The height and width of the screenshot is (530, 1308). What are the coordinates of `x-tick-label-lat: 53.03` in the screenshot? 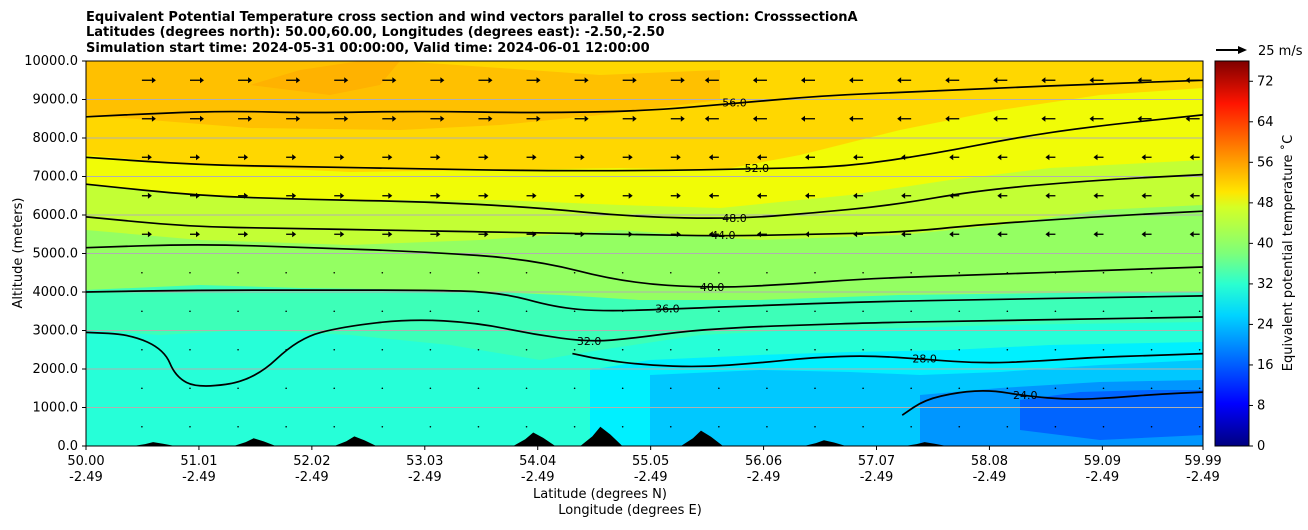 It's located at (424, 461).